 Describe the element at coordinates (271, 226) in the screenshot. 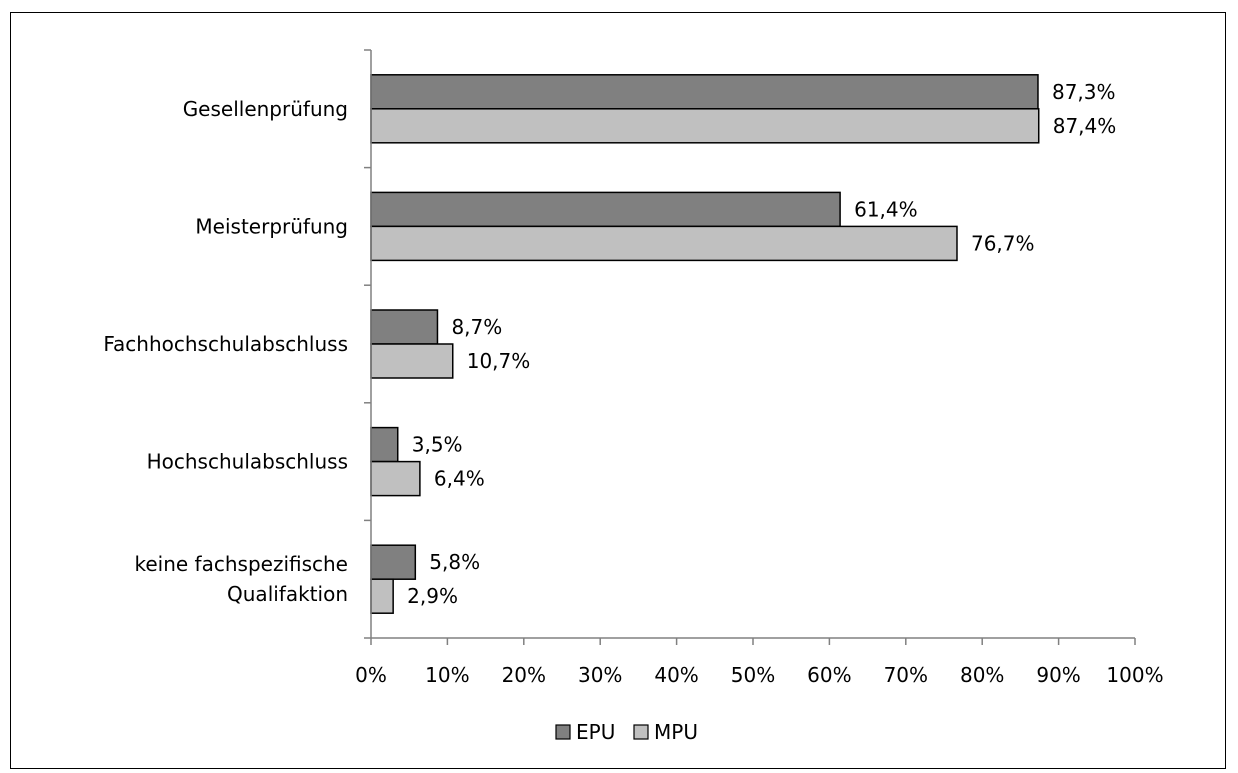

I see `category-label-1: Meisterprüfung` at that location.